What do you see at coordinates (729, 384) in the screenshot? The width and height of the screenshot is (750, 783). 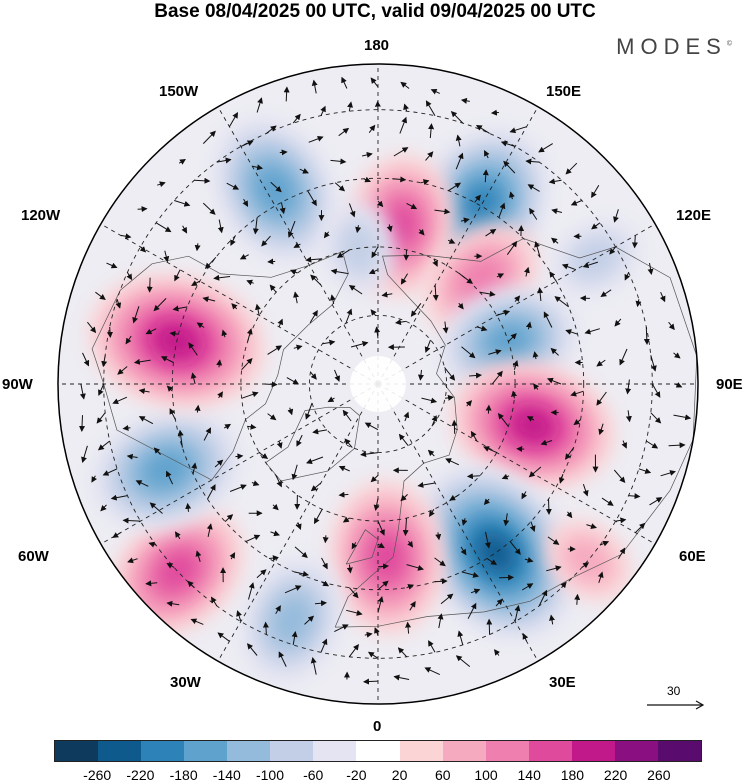 I see `label-90e: 90E` at bounding box center [729, 384].